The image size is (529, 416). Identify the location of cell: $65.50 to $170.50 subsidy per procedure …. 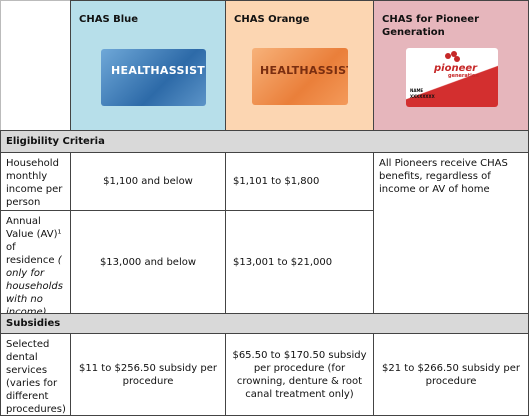
(299, 374).